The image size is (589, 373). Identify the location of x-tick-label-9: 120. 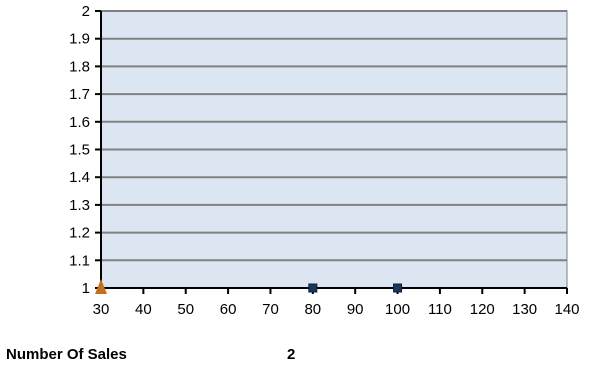
(482, 309).